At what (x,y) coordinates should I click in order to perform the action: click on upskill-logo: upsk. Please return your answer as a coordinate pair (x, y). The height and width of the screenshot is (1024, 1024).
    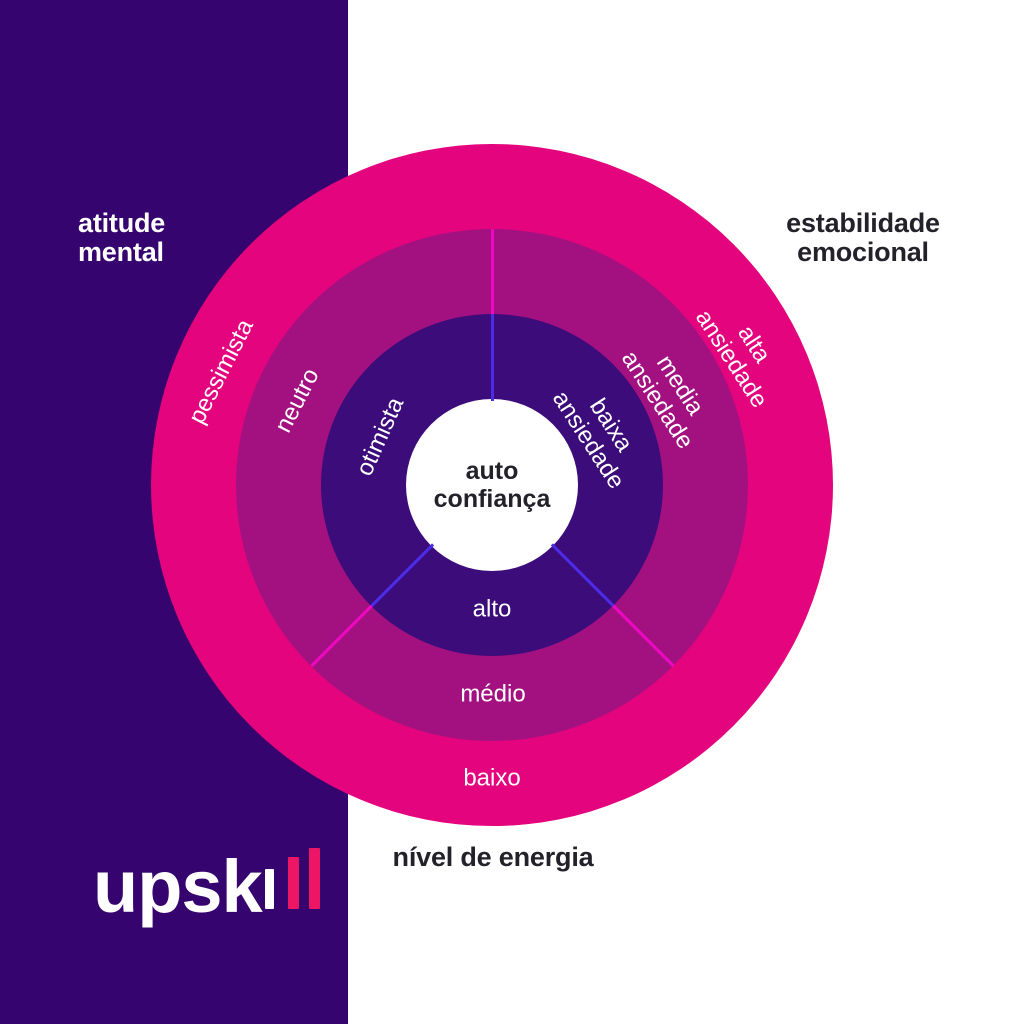
    Looking at the image, I should click on (206, 886).